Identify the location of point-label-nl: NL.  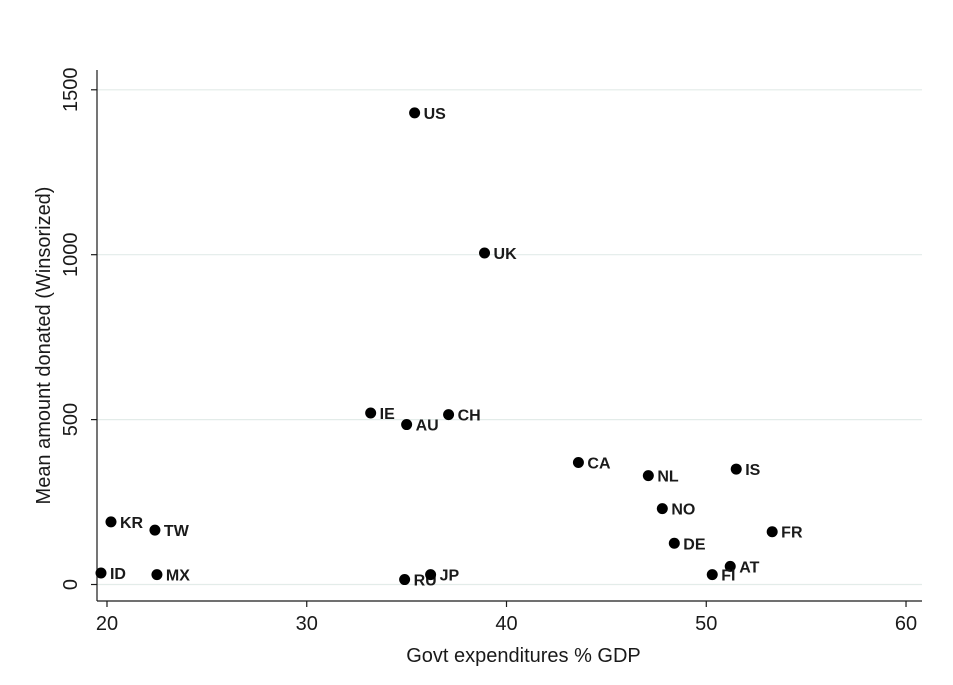
(668, 477).